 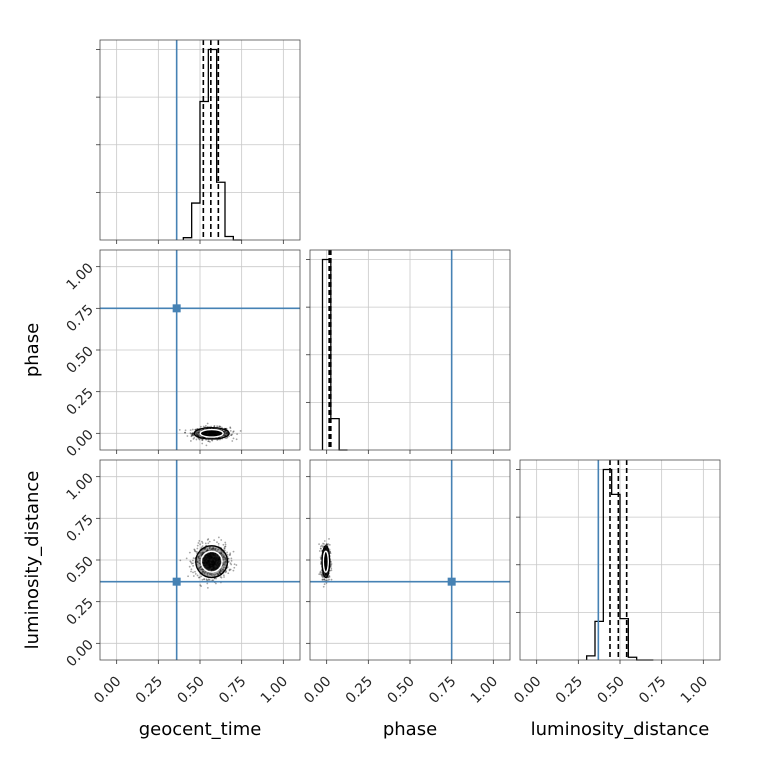 What do you see at coordinates (79, 486) in the screenshot?
I see `y-tick-label: 1.00` at bounding box center [79, 486].